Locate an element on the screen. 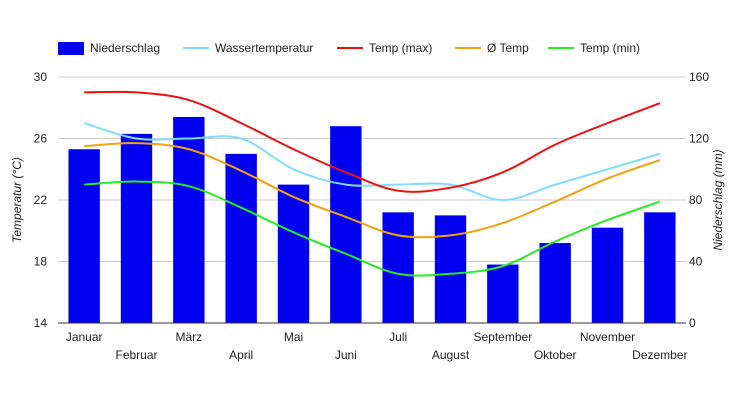 The height and width of the screenshot is (400, 731). legend-label-temp-min: Temp (min) is located at coordinates (610, 48).